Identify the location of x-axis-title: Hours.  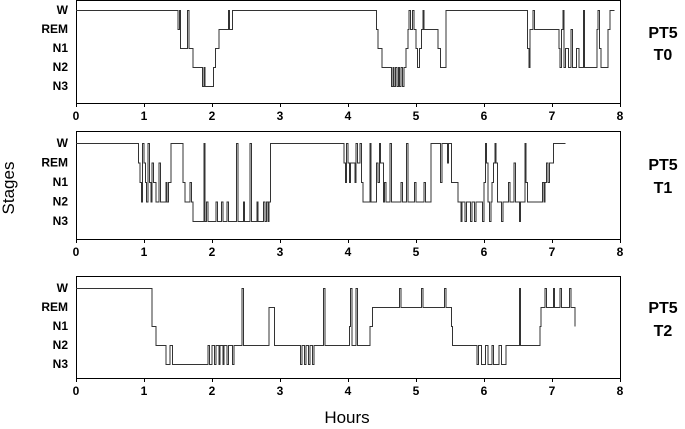
(346, 417).